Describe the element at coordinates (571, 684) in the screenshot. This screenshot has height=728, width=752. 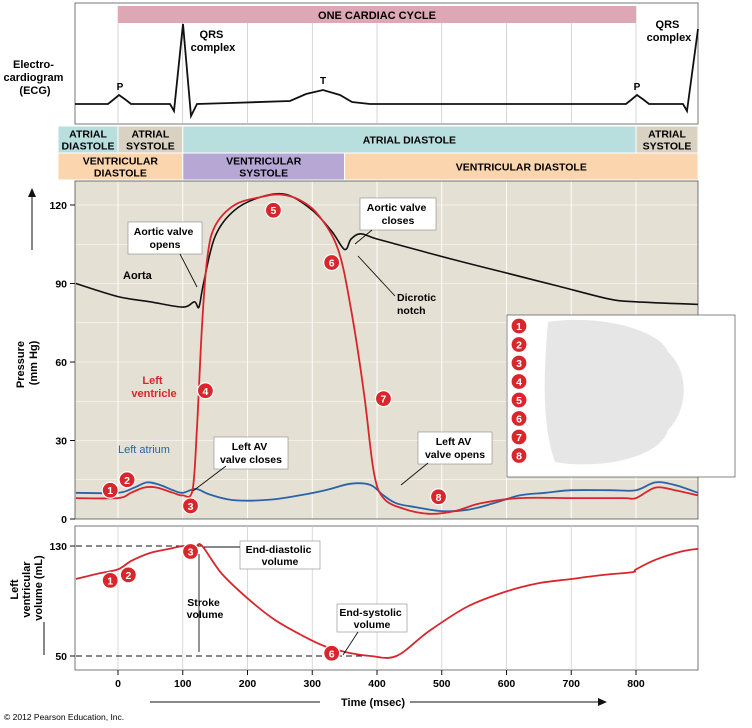
I see `x-tick-label: 700` at that location.